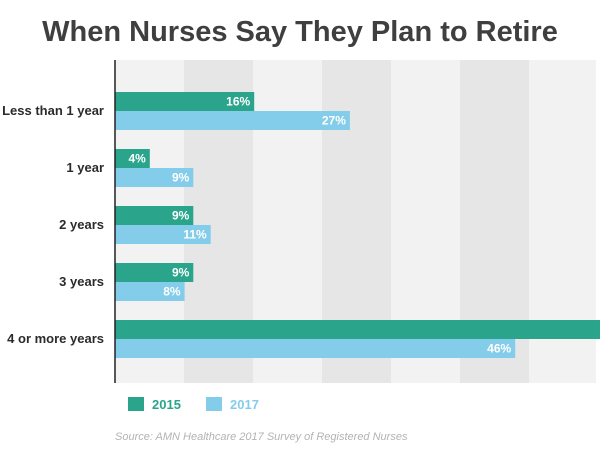 This screenshot has width=600, height=453. Describe the element at coordinates (334, 121) in the screenshot. I see `data-label: 27%` at that location.